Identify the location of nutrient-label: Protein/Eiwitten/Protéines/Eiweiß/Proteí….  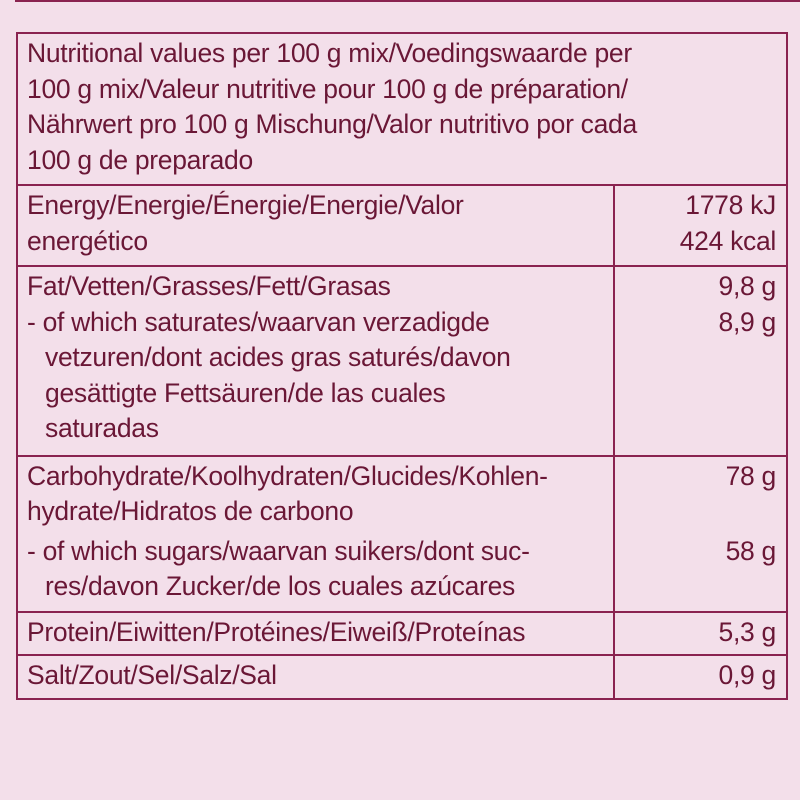
(315, 633).